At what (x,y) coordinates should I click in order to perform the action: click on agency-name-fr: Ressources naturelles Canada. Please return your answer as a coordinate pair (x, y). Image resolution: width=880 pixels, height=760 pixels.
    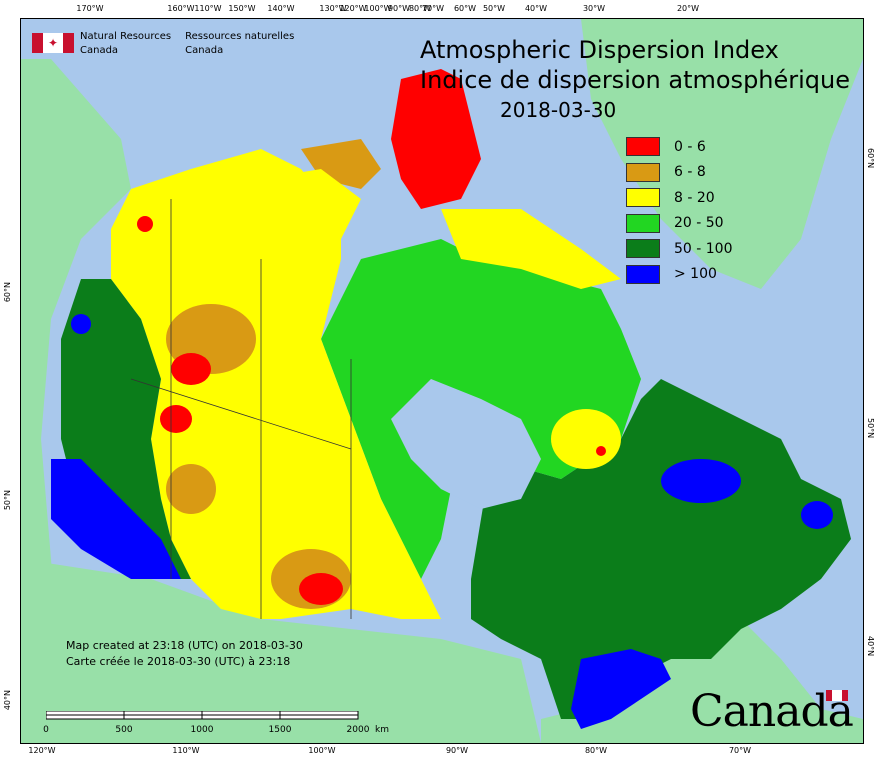
    Looking at the image, I should click on (240, 43).